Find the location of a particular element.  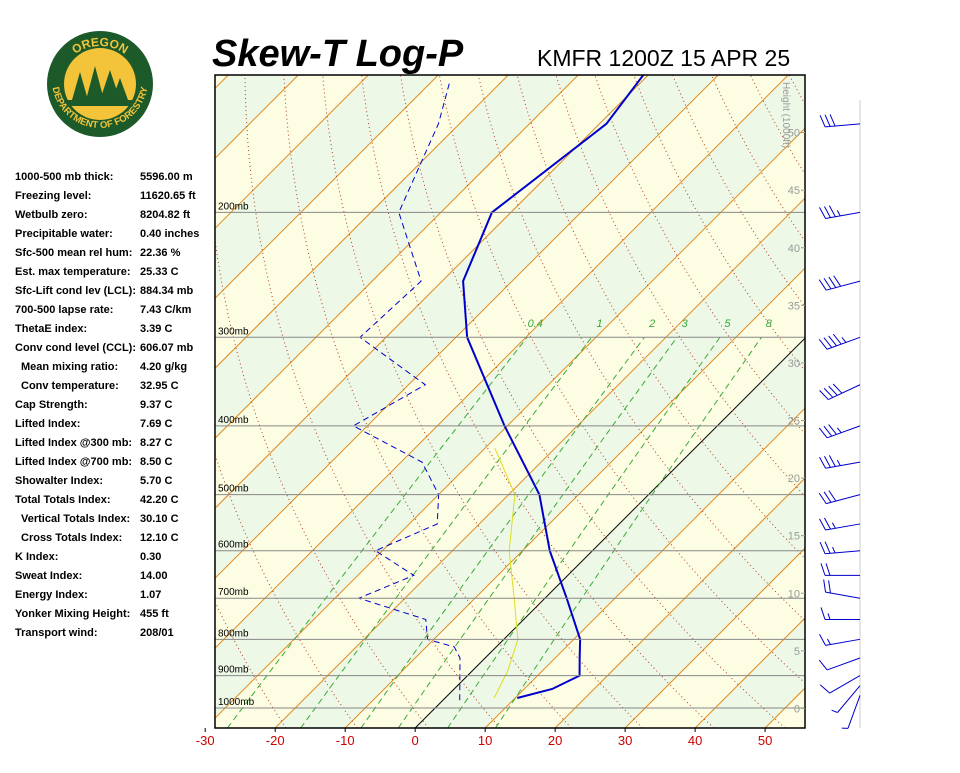

pressure-label: 500mb is located at coordinates (233, 489).